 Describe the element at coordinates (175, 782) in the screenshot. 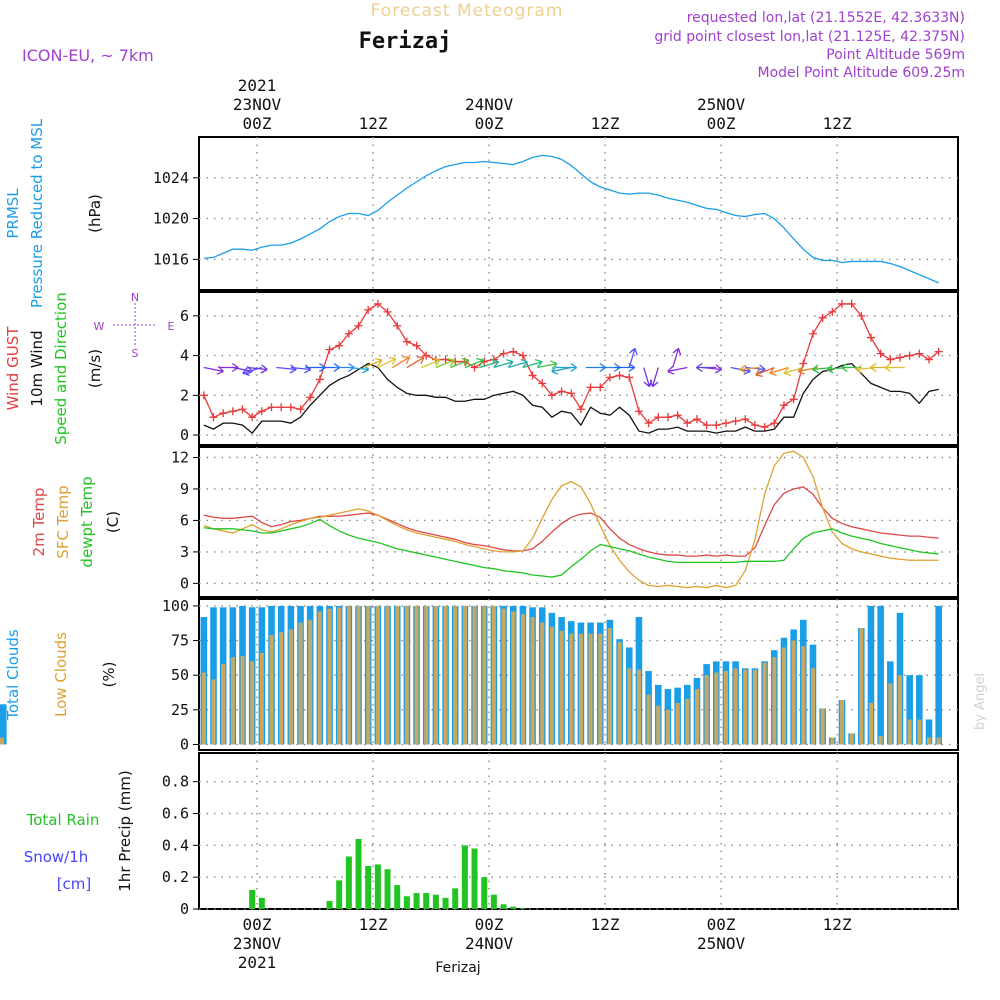

I see `y-tick-label: 0.8` at that location.